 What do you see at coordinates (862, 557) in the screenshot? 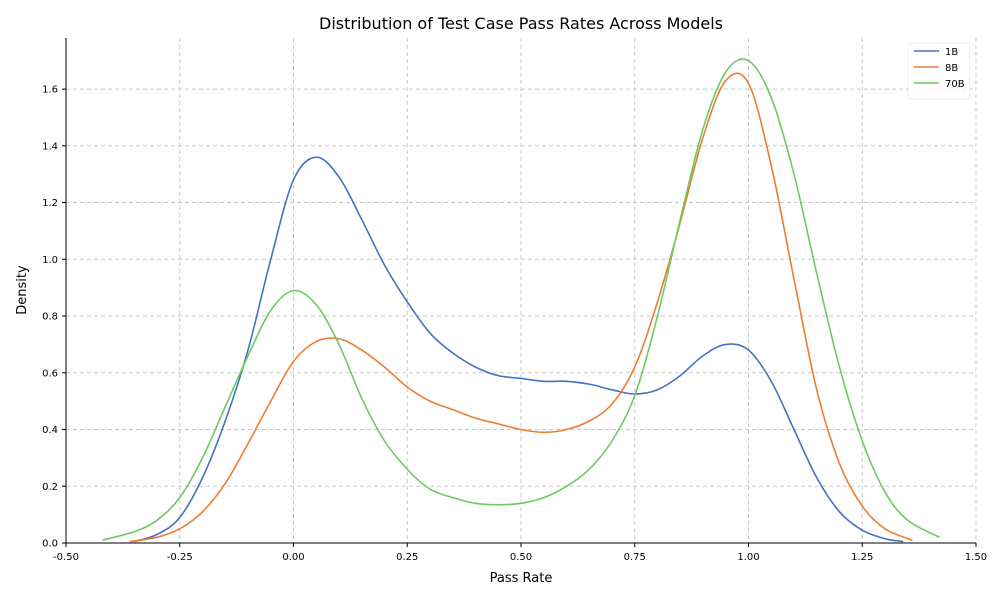
I see `x-tick-label: 1.25` at bounding box center [862, 557].